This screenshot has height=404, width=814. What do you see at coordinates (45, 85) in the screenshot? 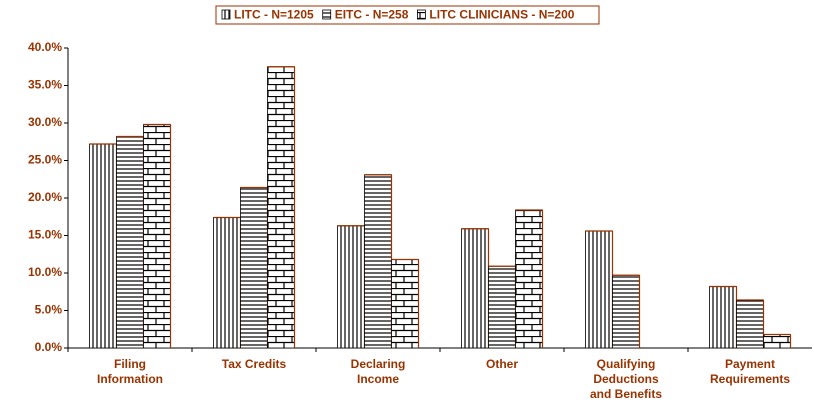
I see `y-tick-label: 35.0%` at bounding box center [45, 85].